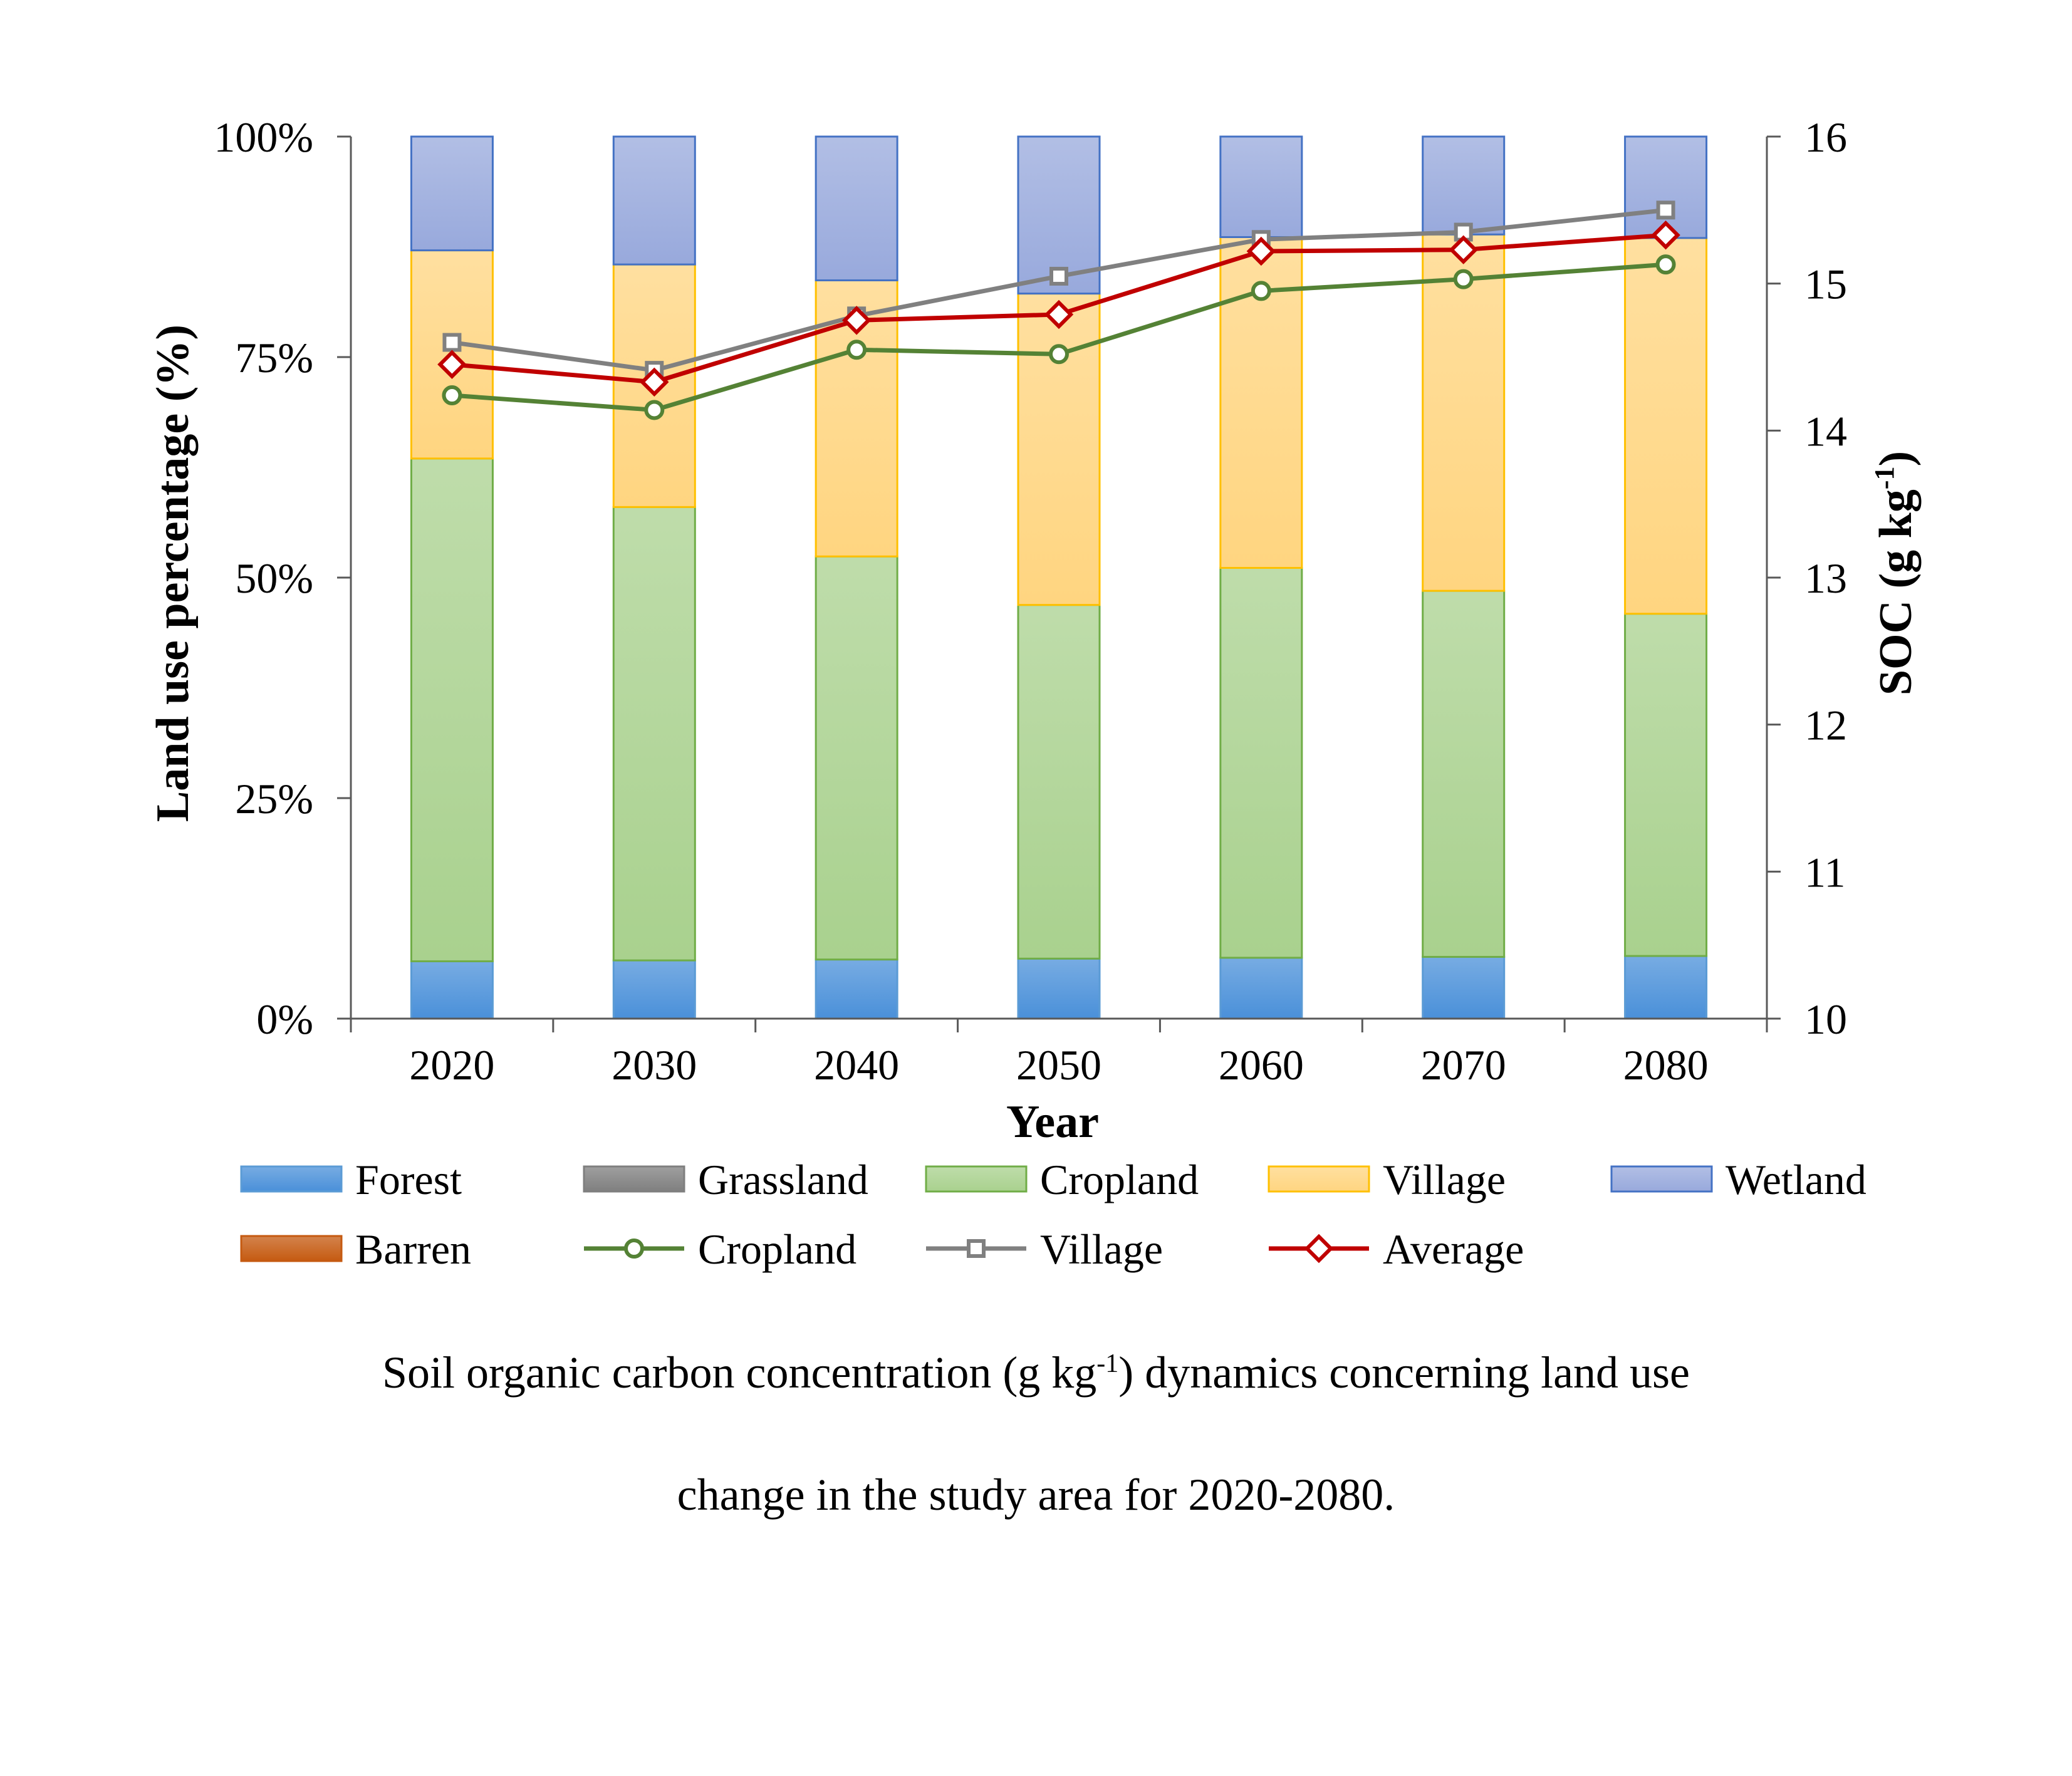 This screenshot has height=1776, width=2072. I want to click on lines-layer, so click(1058, 310).